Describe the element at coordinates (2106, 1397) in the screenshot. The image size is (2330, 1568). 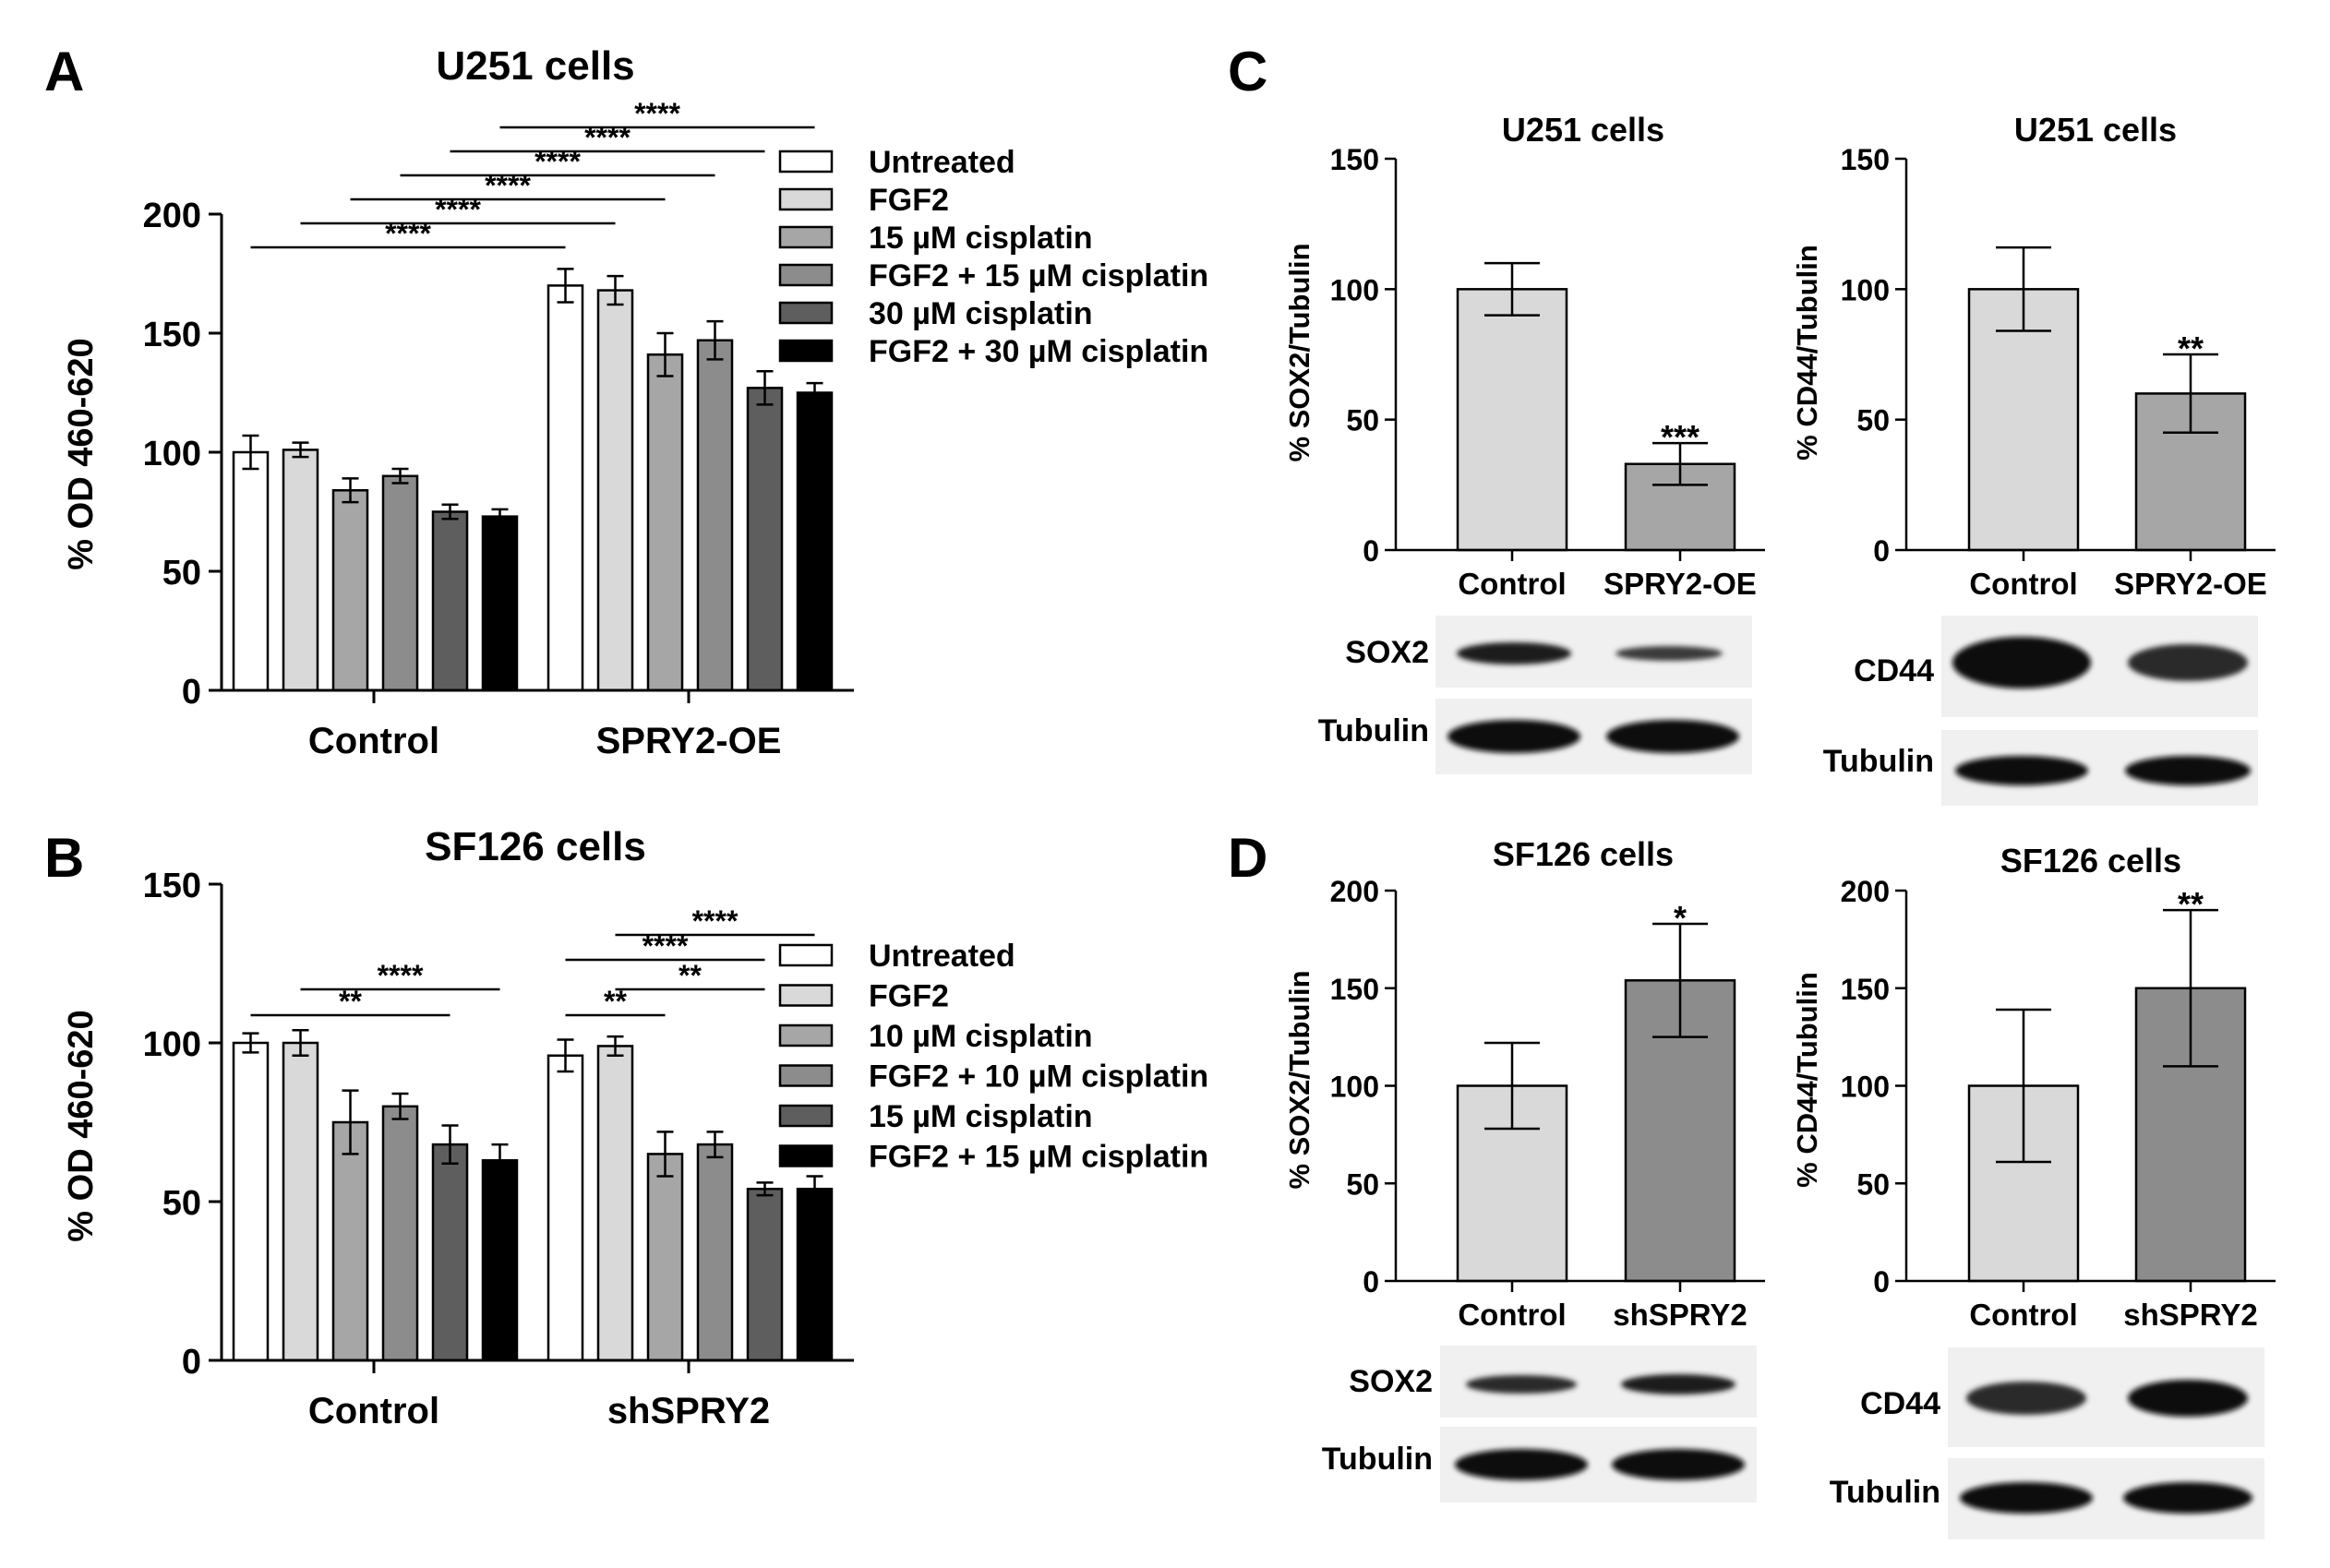
I see `blot-d2-cd44` at that location.